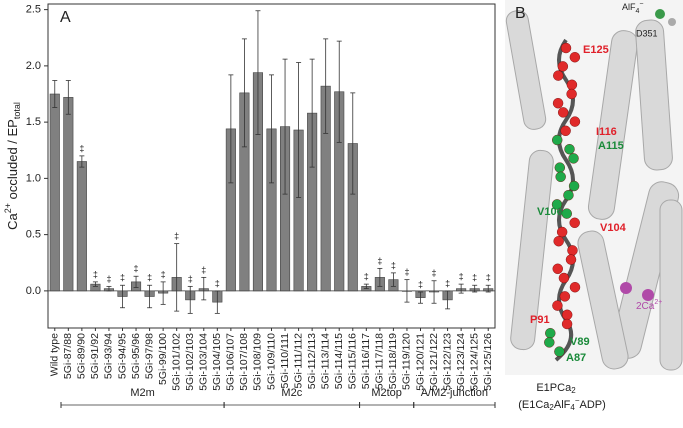 The image size is (683, 428). Describe the element at coordinates (95, 356) in the screenshot. I see `x-tick-label: 5Gi-91/92` at that location.